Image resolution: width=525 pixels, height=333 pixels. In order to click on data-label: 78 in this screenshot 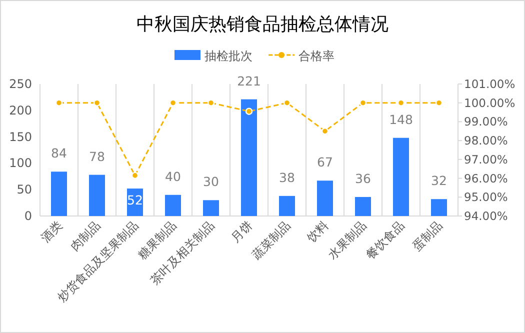, I will do `click(97, 156)`.